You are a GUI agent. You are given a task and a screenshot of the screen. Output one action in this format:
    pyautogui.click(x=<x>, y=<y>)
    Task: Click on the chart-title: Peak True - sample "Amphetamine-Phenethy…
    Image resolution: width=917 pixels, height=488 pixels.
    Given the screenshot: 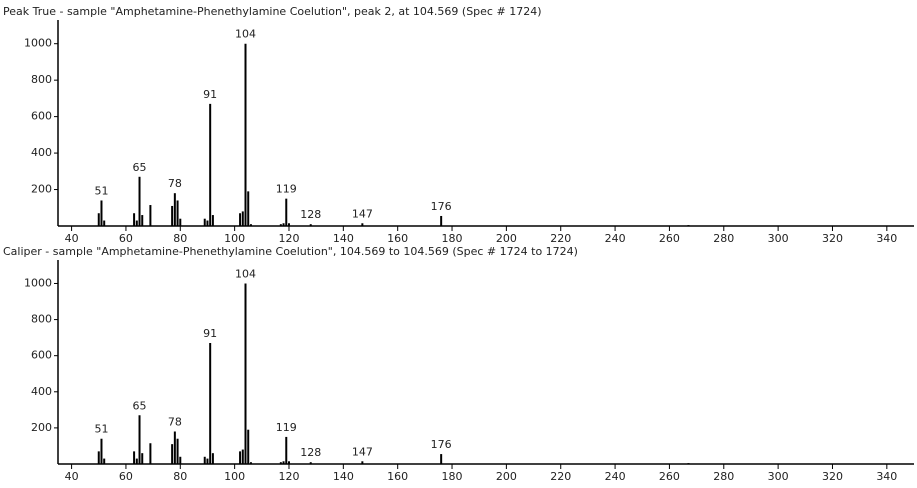 What is the action you would take?
    pyautogui.click(x=272, y=11)
    